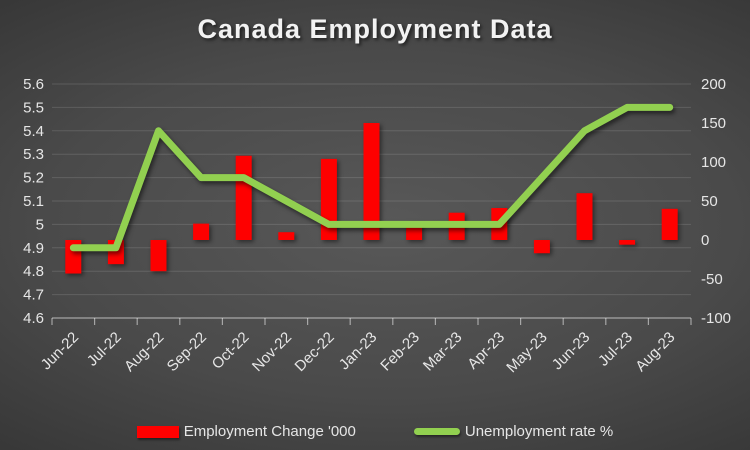 Image resolution: width=750 pixels, height=450 pixels. I want to click on y-axis-left-tick-label: 4.8, so click(33, 271).